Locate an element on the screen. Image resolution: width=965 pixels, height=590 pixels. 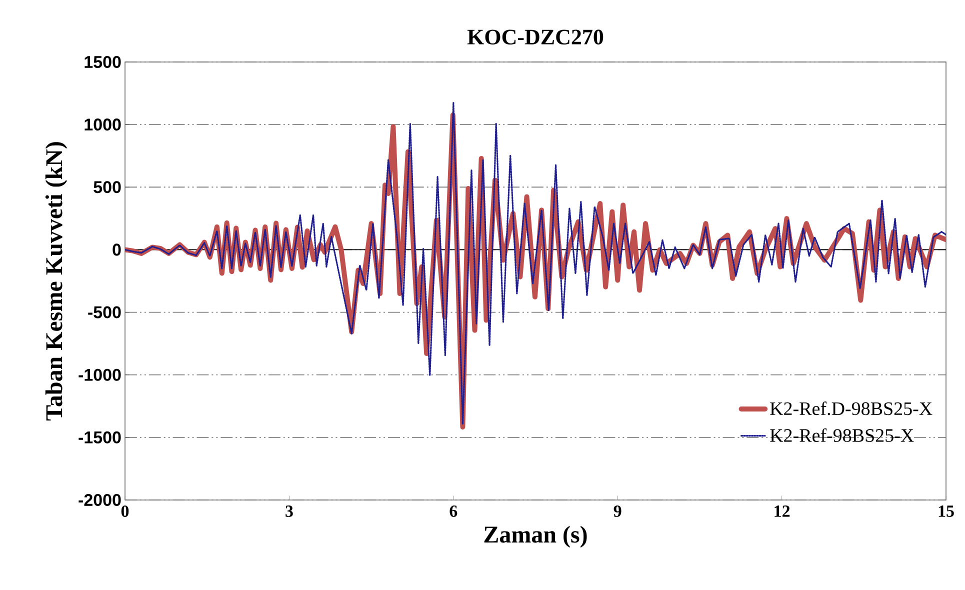
y-tick-label: 0 is located at coordinates (116, 250).